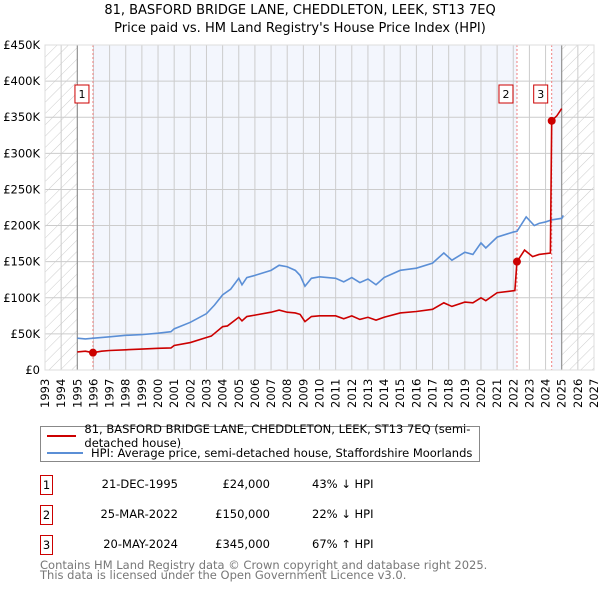 Image resolution: width=600 pixels, height=590 pixels. What do you see at coordinates (343, 484) in the screenshot?
I see `sale-hpi: 43% ↓ HPI` at bounding box center [343, 484].